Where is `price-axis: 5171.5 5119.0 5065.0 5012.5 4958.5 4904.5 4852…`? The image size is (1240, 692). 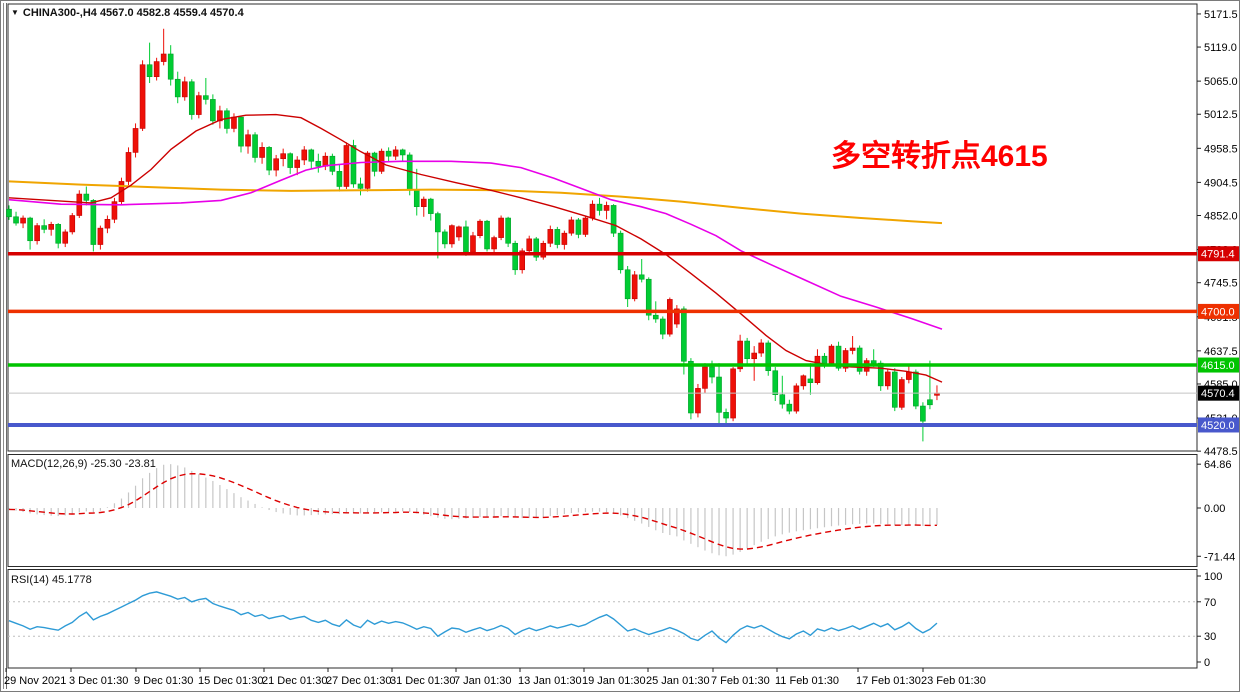
price-axis: 5171.5 5119.0 5065.0 5012.5 4958.5 4904.5 4852… is located at coordinates (1218, 233).